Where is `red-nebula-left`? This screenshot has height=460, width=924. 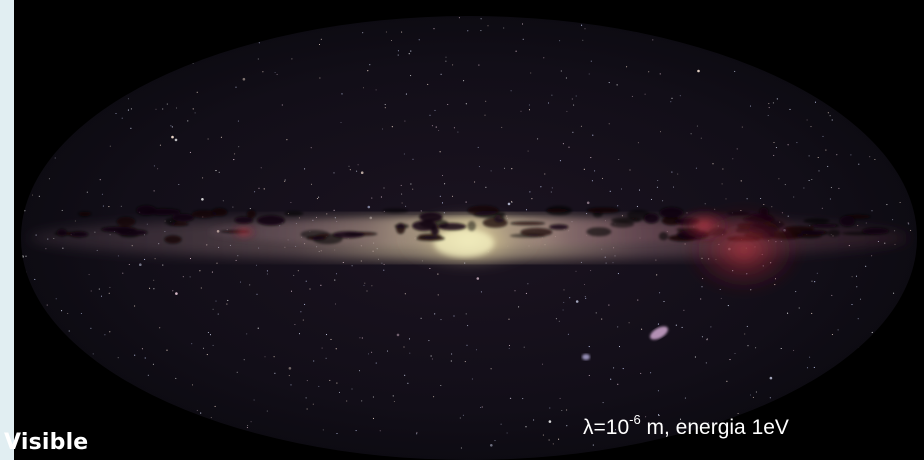
red-nebula-left is located at coordinates (244, 232).